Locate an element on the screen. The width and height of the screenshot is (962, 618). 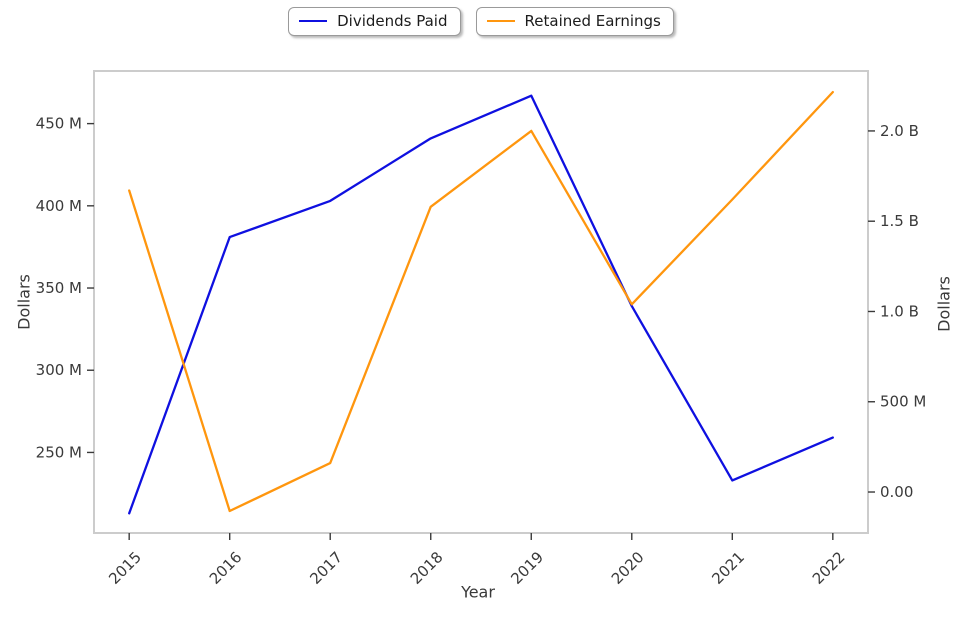
legend-item-dividends-paid: Dividends Paid is located at coordinates (374, 21).